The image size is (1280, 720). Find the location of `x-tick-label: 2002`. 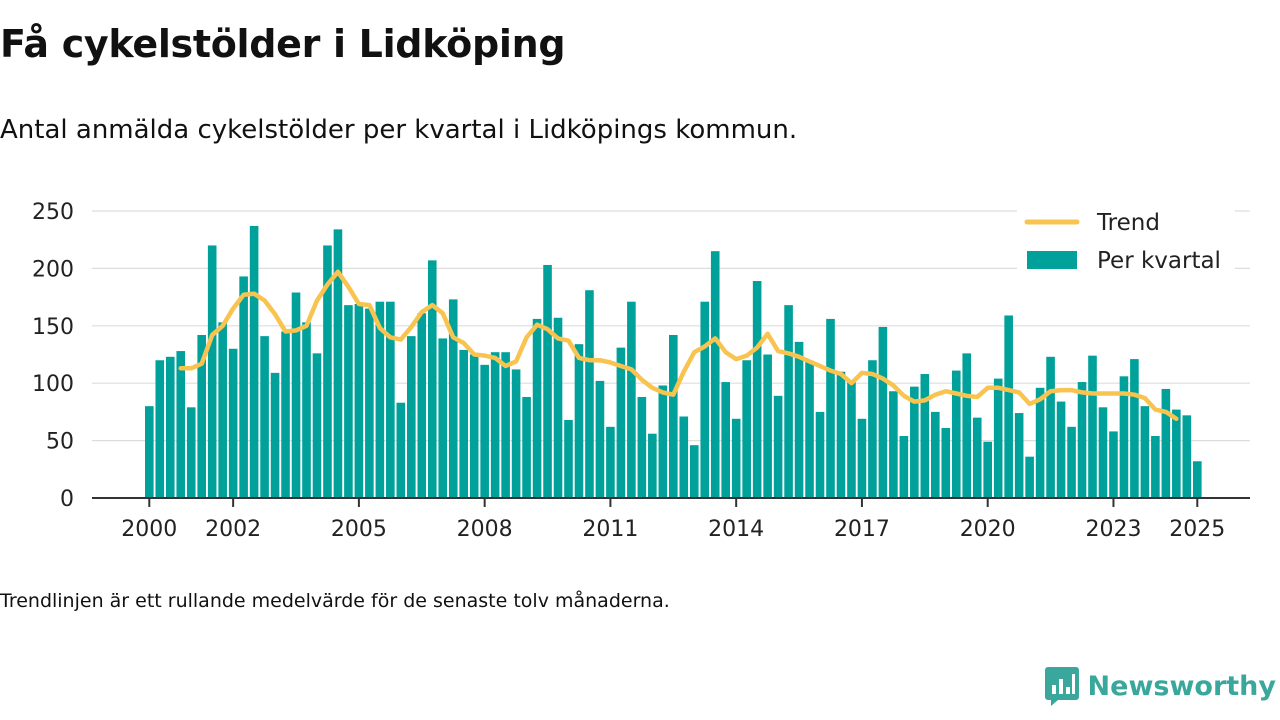

x-tick-label: 2002 is located at coordinates (233, 529).